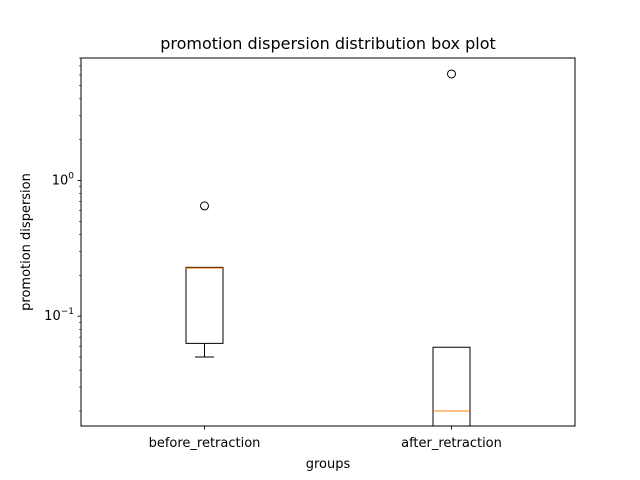  I want to click on x-tick-label: after_retraction, so click(451, 443).